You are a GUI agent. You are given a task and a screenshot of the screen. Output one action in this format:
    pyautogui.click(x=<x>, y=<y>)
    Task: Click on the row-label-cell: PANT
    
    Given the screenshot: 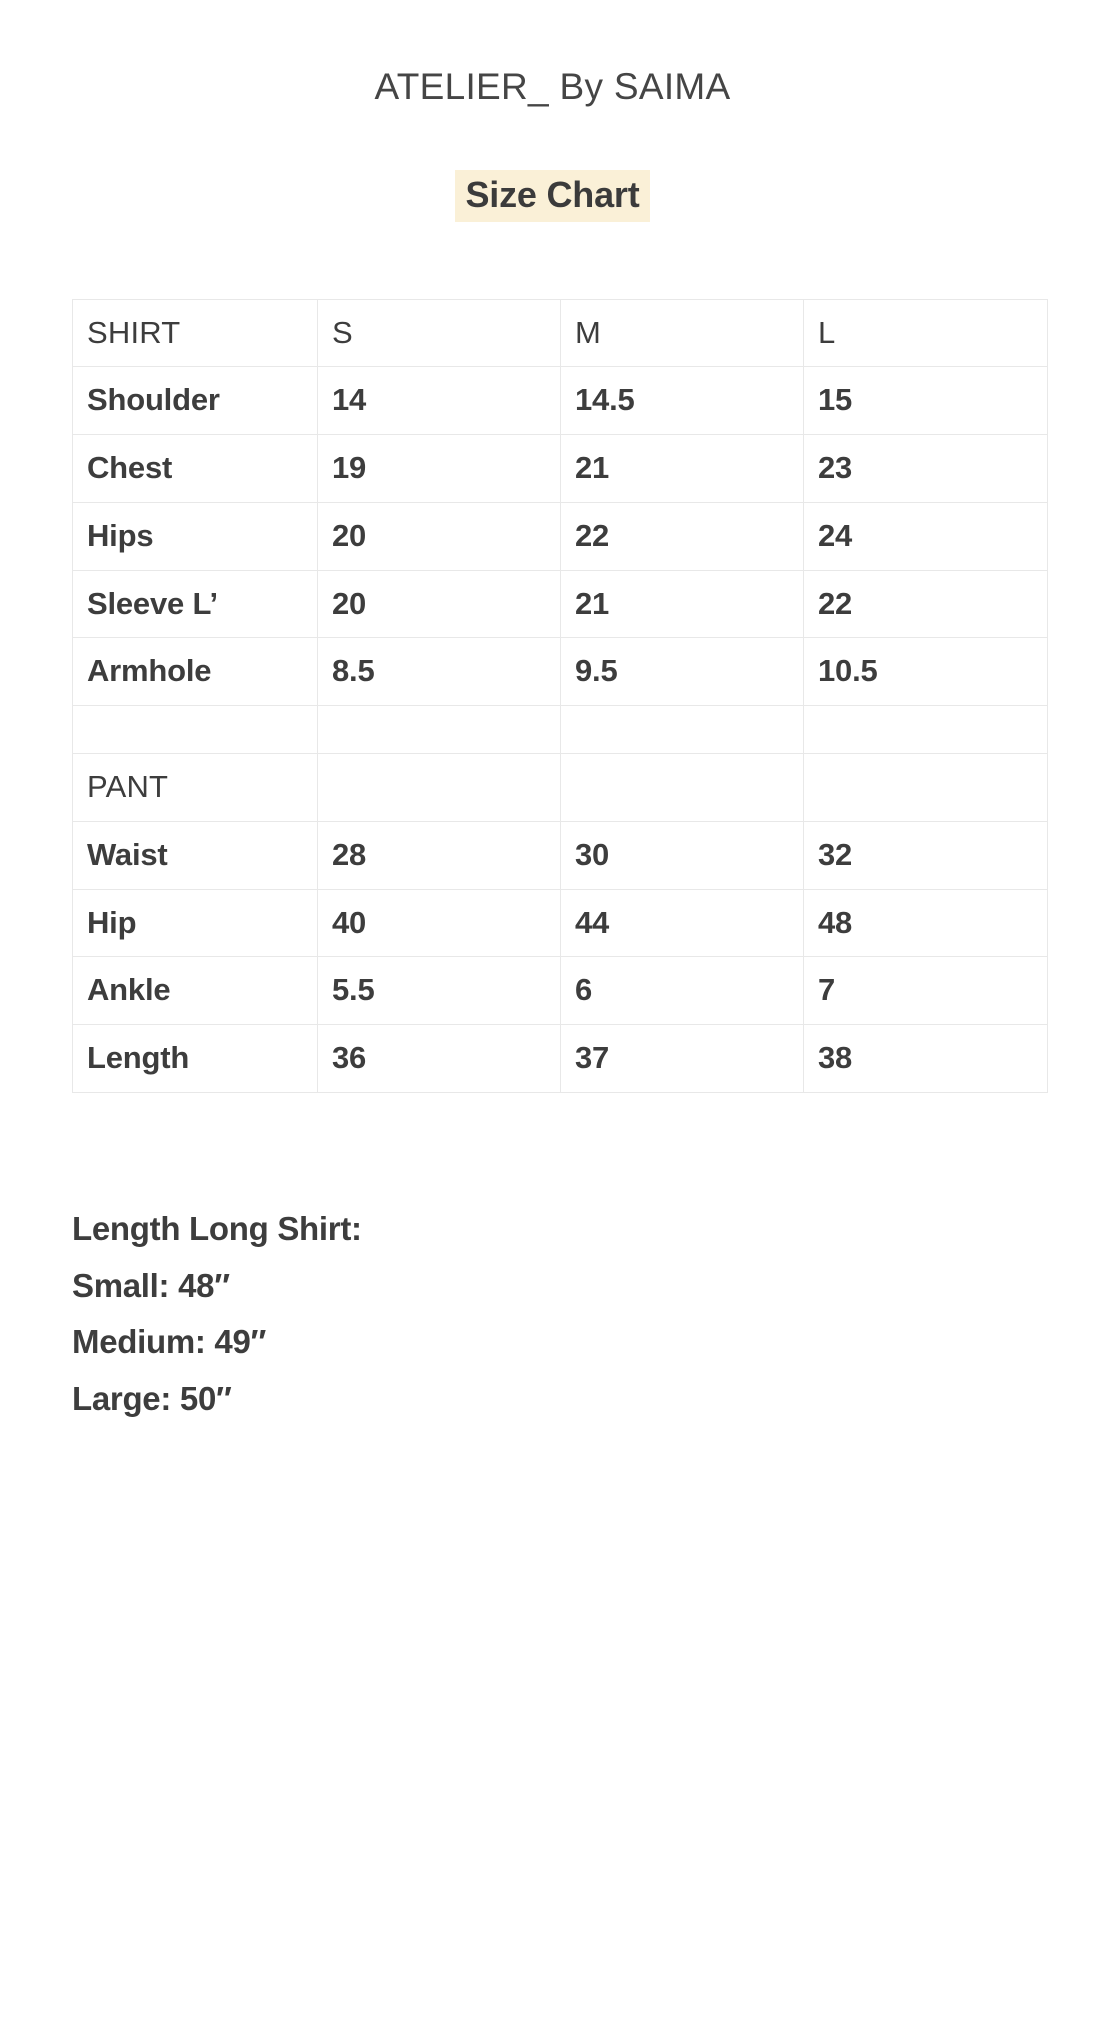 What is the action you would take?
    pyautogui.click(x=195, y=787)
    